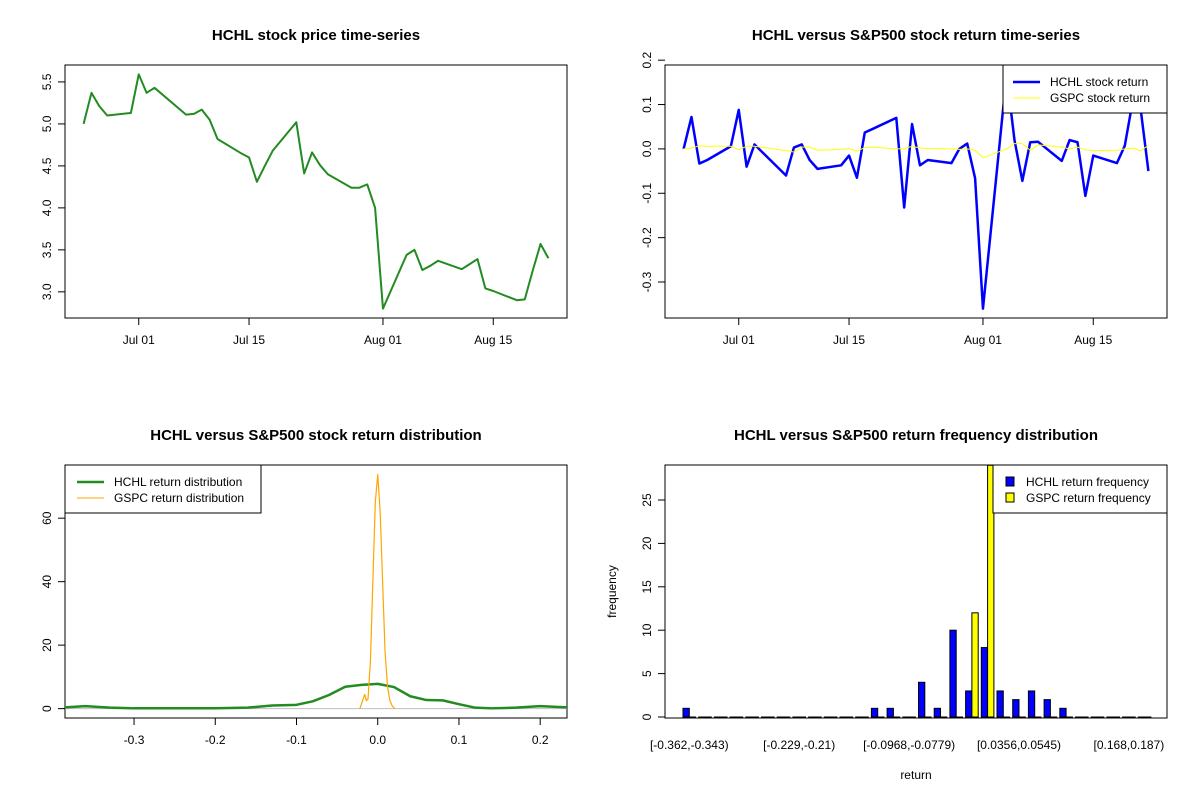  What do you see at coordinates (134, 740) in the screenshot?
I see `x-tick-label: -0.3` at bounding box center [134, 740].